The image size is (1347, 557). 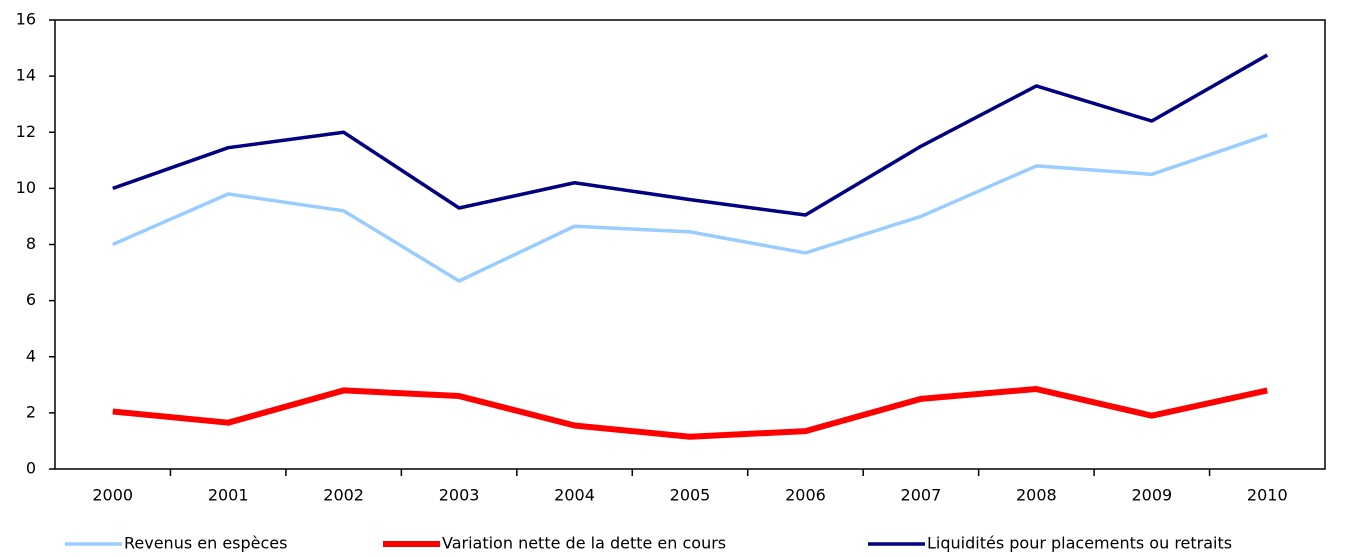 What do you see at coordinates (31, 243) in the screenshot?
I see `y-tick-label: 8` at bounding box center [31, 243].